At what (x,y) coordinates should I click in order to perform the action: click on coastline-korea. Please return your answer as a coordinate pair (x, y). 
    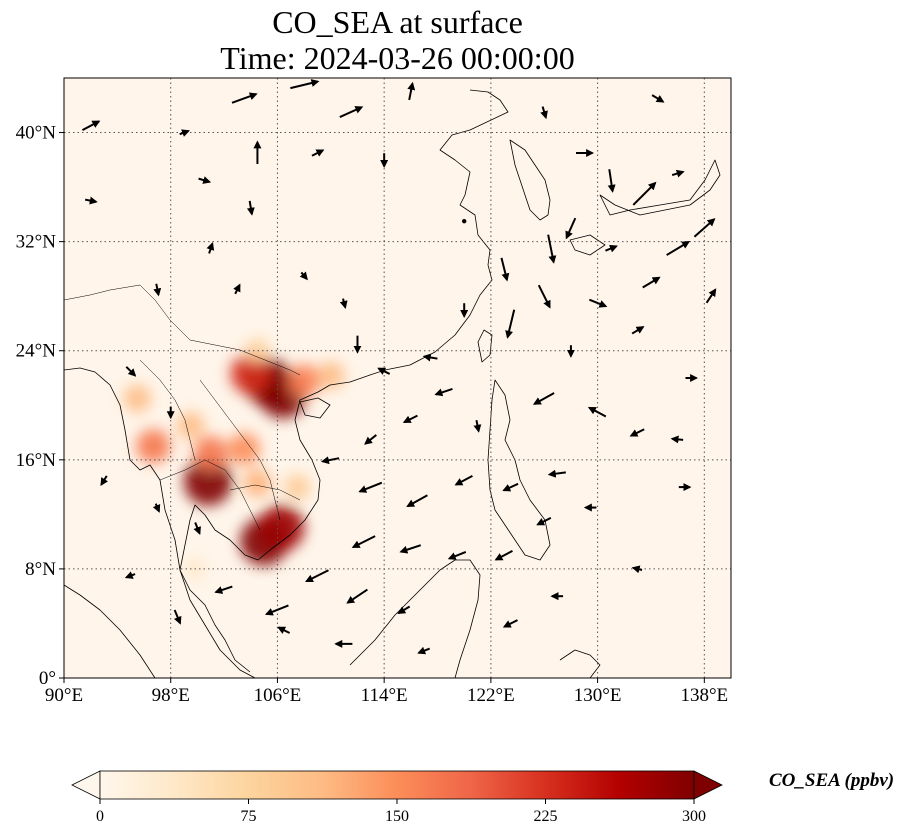
    Looking at the image, I should click on (530, 180).